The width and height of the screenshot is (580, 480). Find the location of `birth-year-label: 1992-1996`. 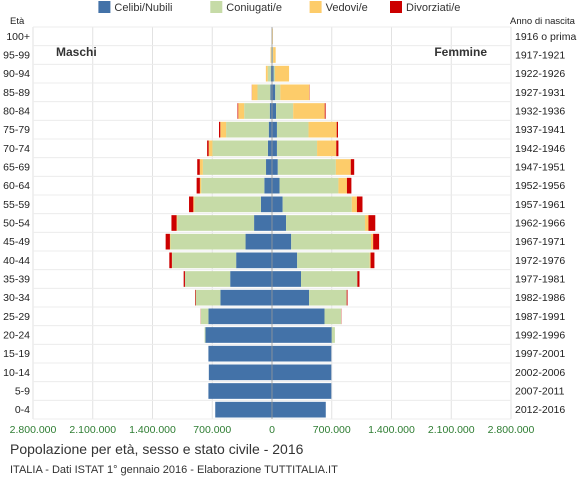

birth-year-label: 1992-1996 is located at coordinates (540, 336).